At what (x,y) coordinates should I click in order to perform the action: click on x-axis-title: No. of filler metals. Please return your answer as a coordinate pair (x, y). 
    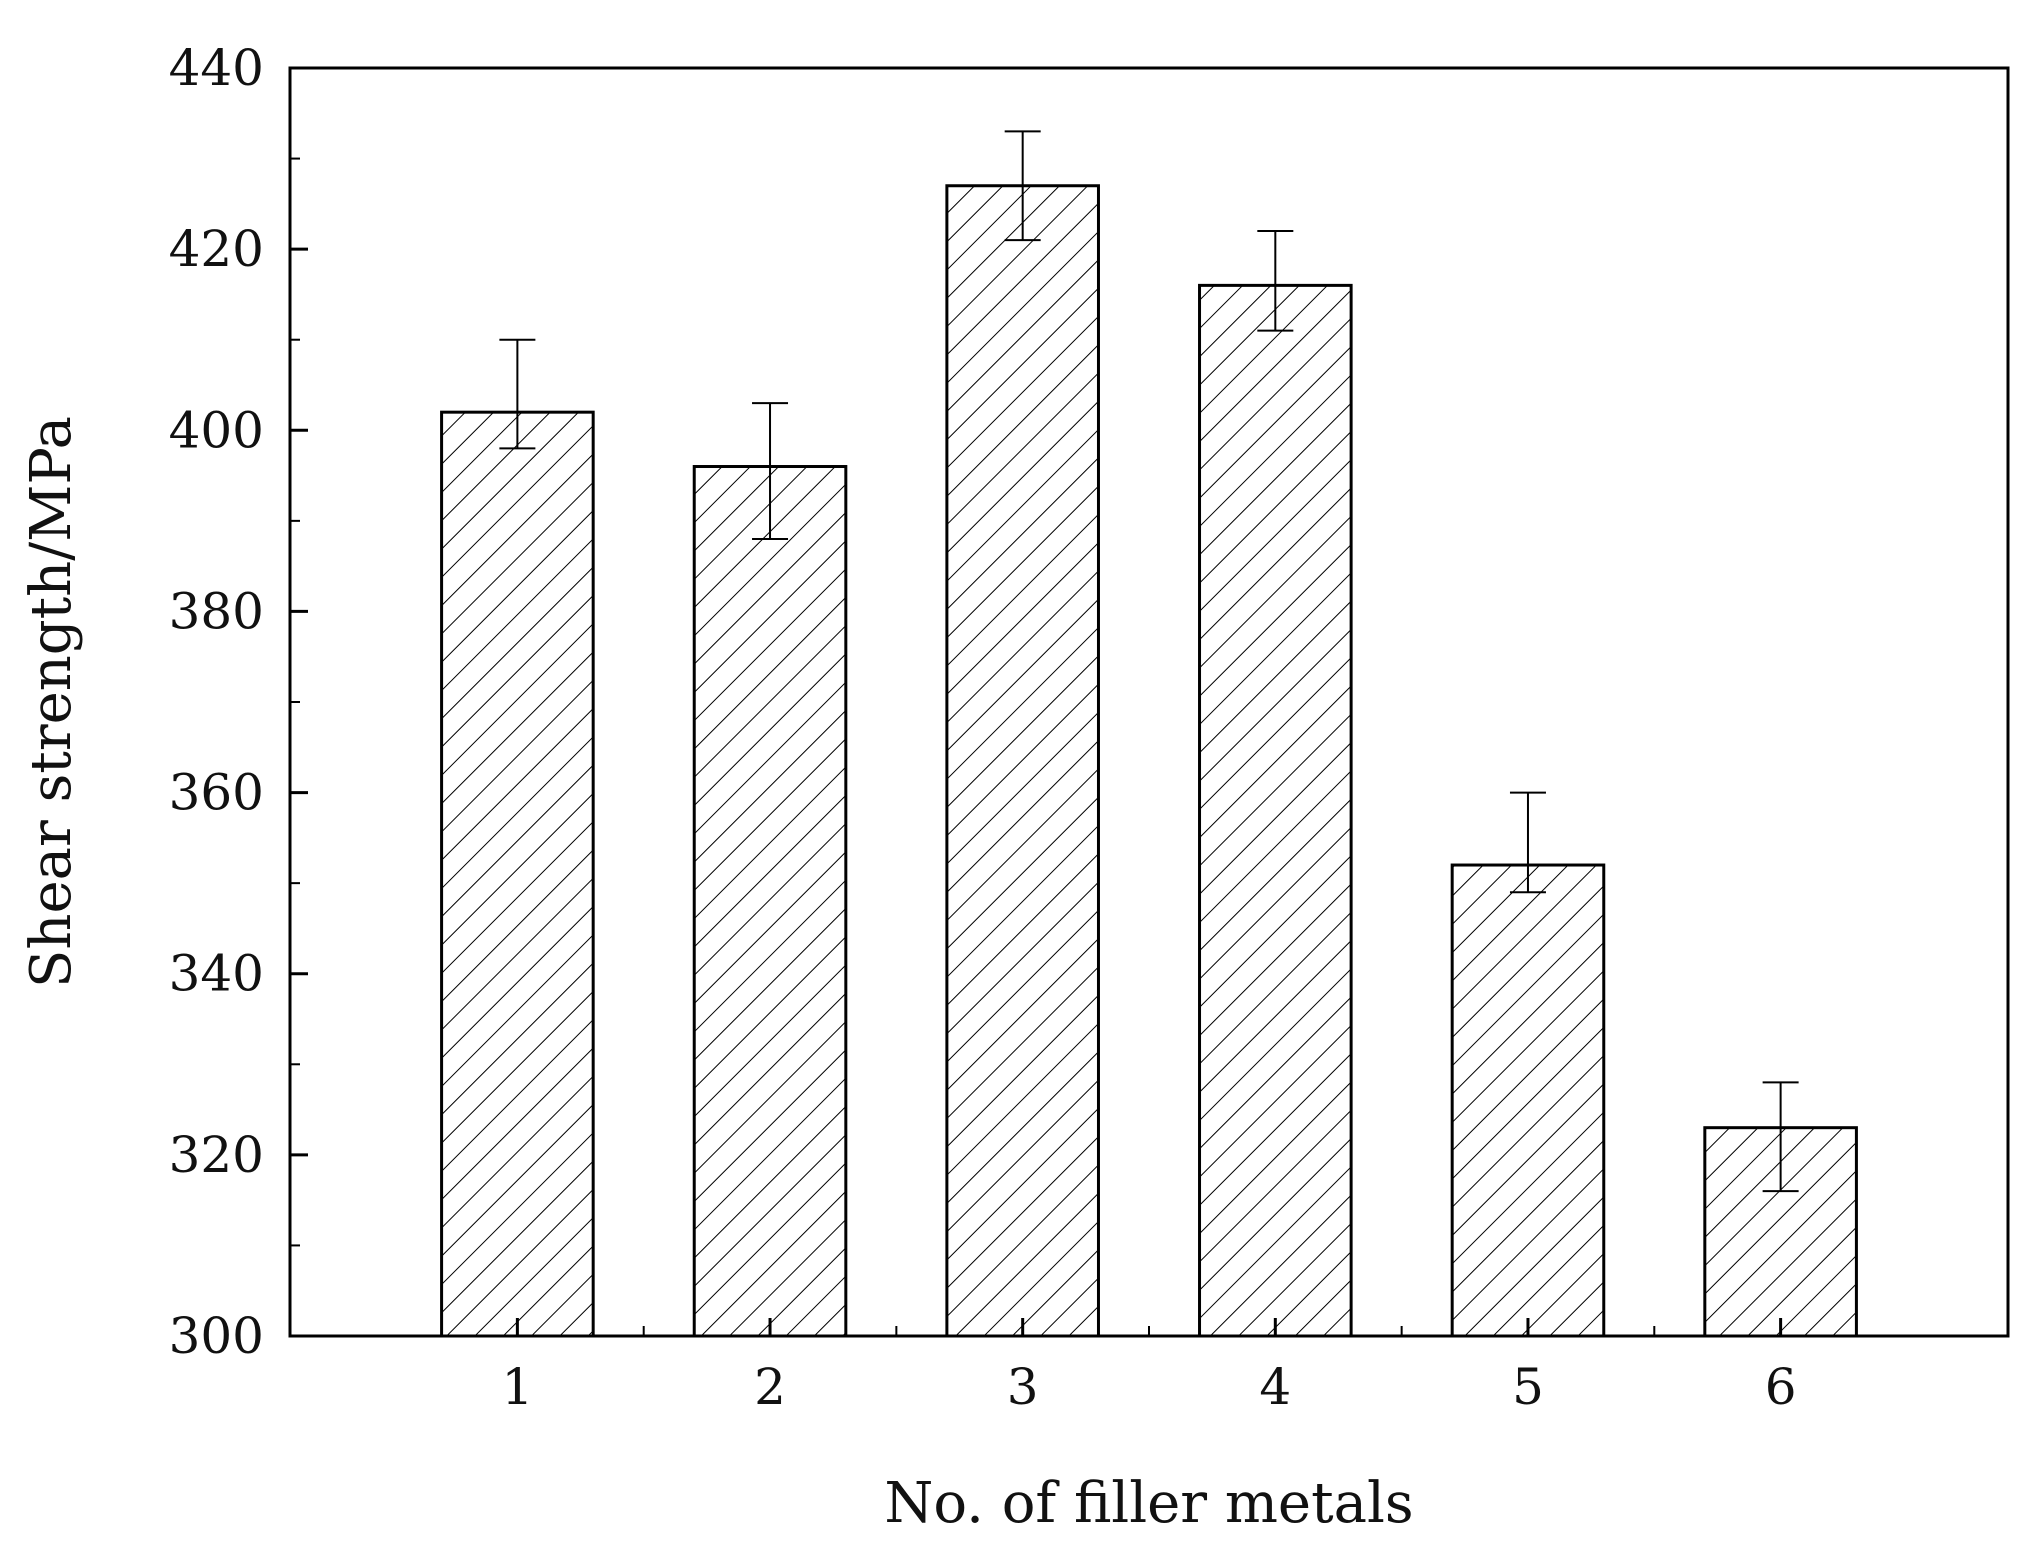
    Looking at the image, I should click on (1148, 1503).